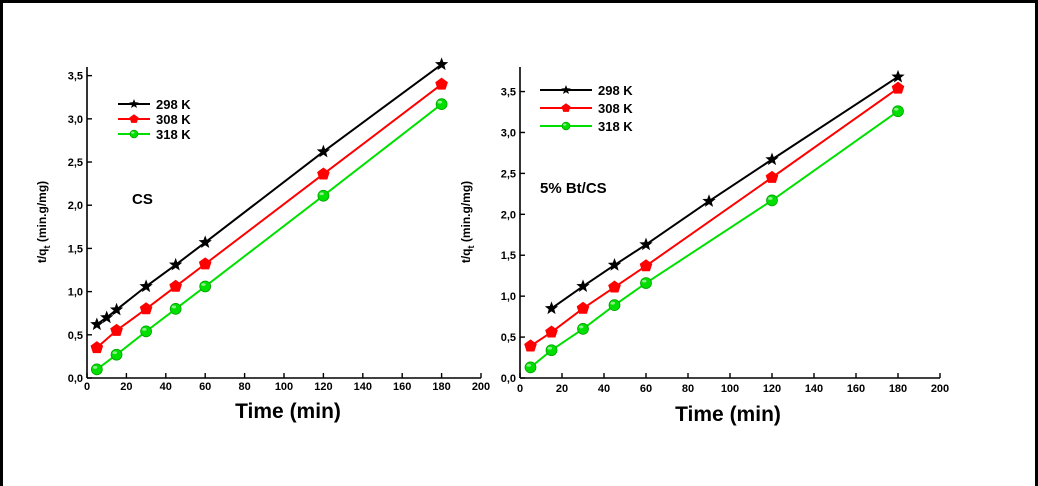  I want to click on y-tick-label: 3,5, so click(75, 77).